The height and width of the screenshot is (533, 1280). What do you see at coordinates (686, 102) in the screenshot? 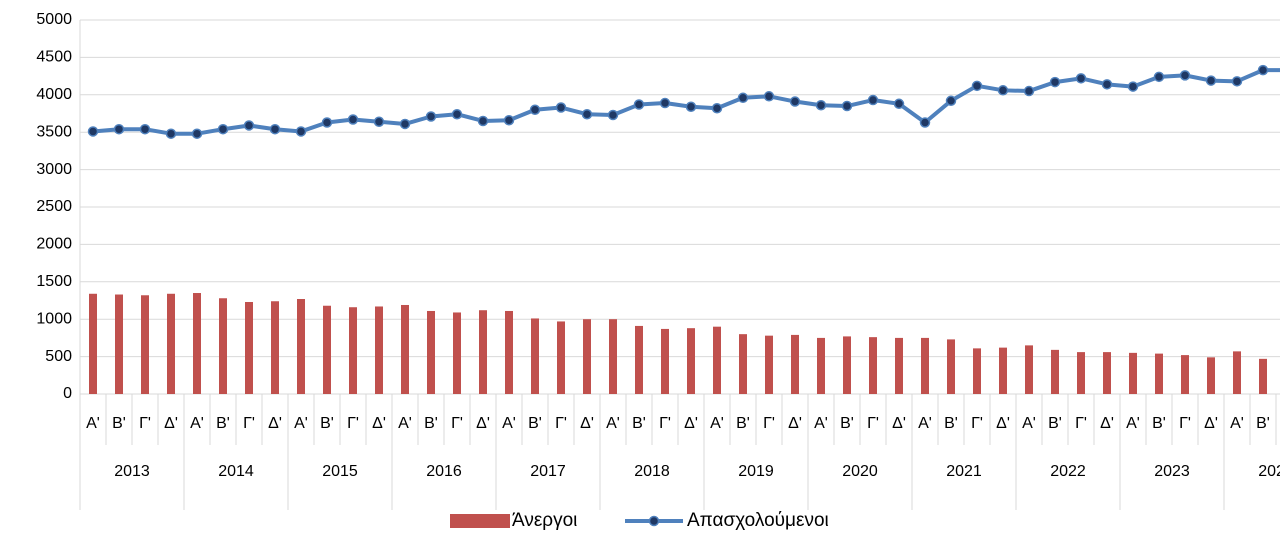
I see `line` at bounding box center [686, 102].